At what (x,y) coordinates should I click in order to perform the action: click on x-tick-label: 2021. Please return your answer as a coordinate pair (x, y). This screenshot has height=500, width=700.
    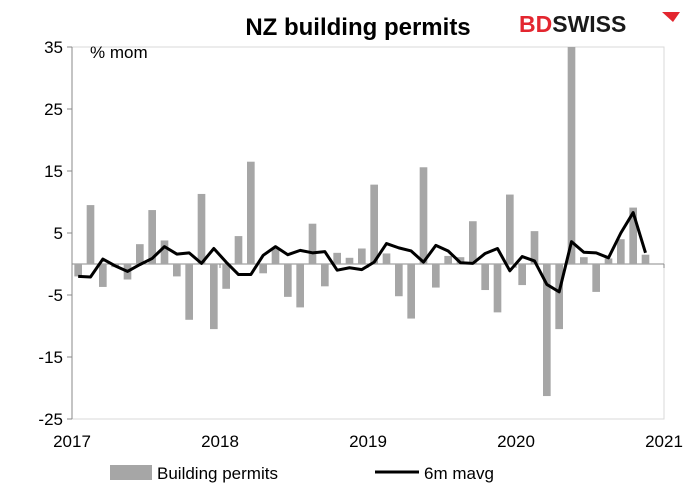
    Looking at the image, I should click on (664, 441).